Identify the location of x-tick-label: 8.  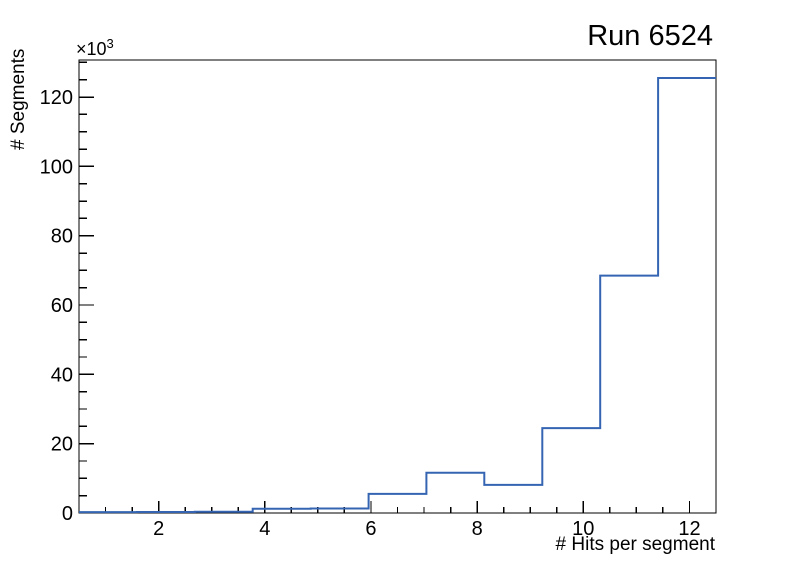
(477, 529).